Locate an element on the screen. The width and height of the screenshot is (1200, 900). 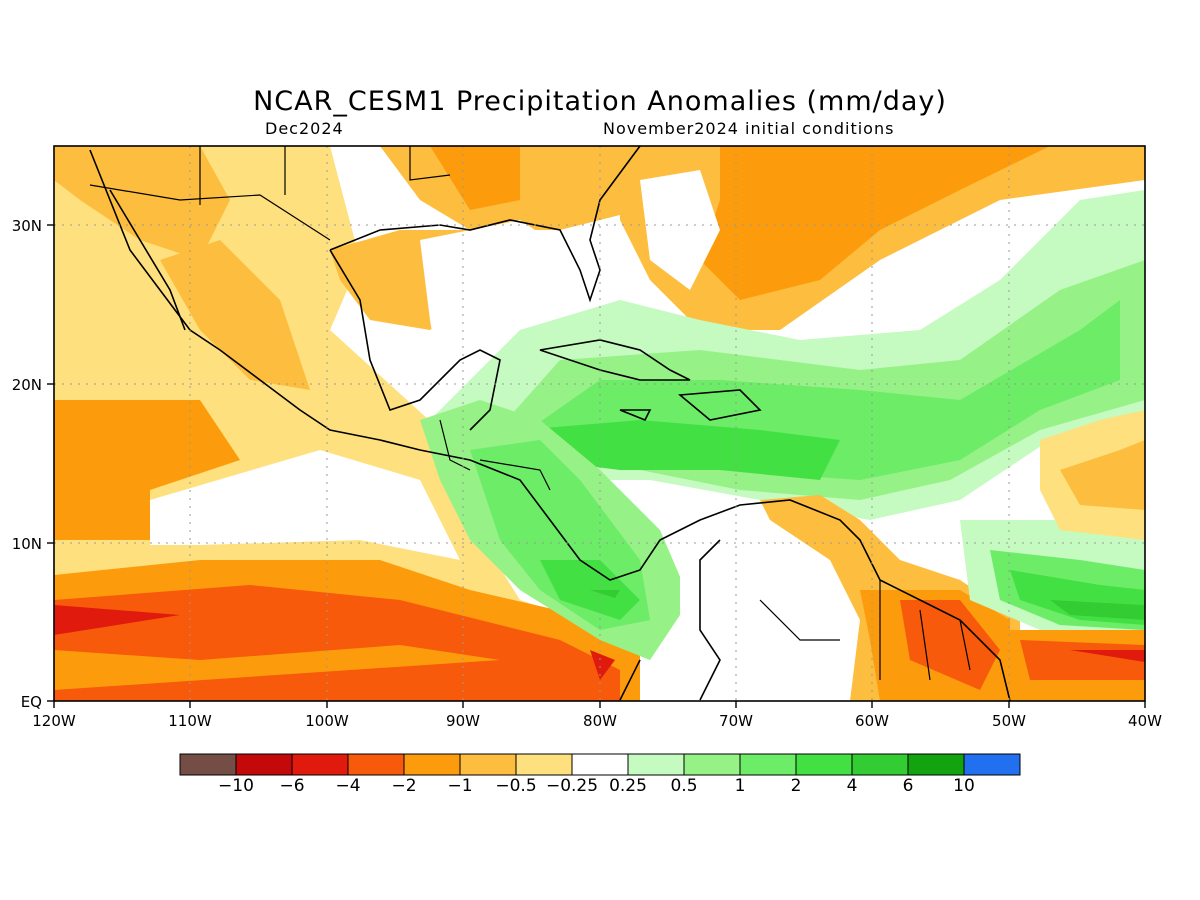
colorbar-label: 0.25 is located at coordinates (628, 786).